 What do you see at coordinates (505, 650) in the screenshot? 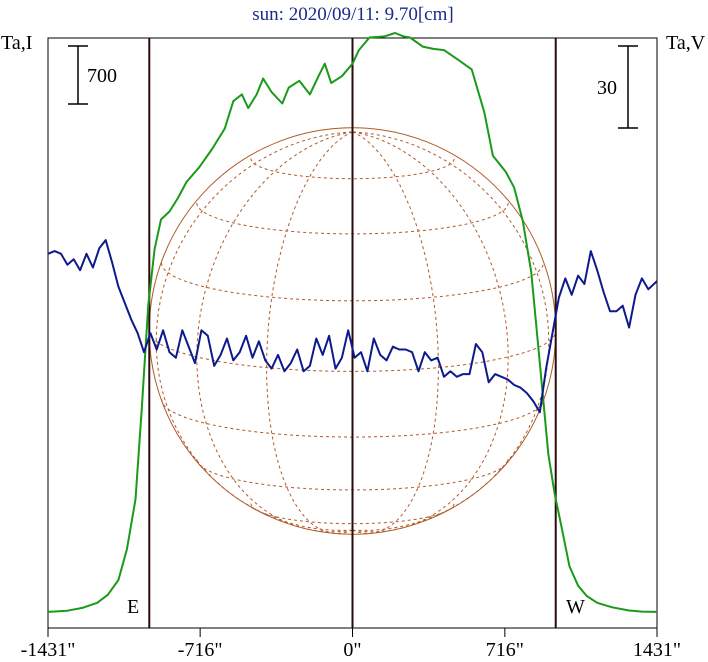
I see `x-tick-label-3: 716"` at bounding box center [505, 650].